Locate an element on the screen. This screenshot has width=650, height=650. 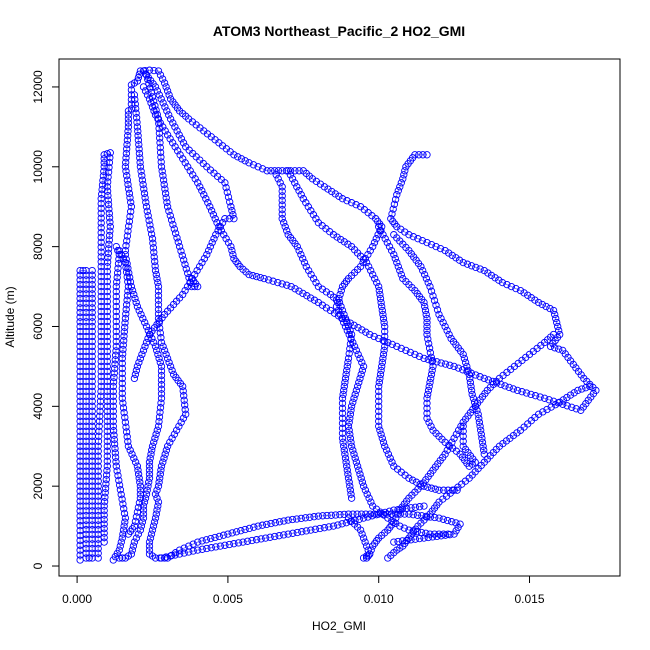
x-axis-label: HO2_GMI is located at coordinates (339, 626).